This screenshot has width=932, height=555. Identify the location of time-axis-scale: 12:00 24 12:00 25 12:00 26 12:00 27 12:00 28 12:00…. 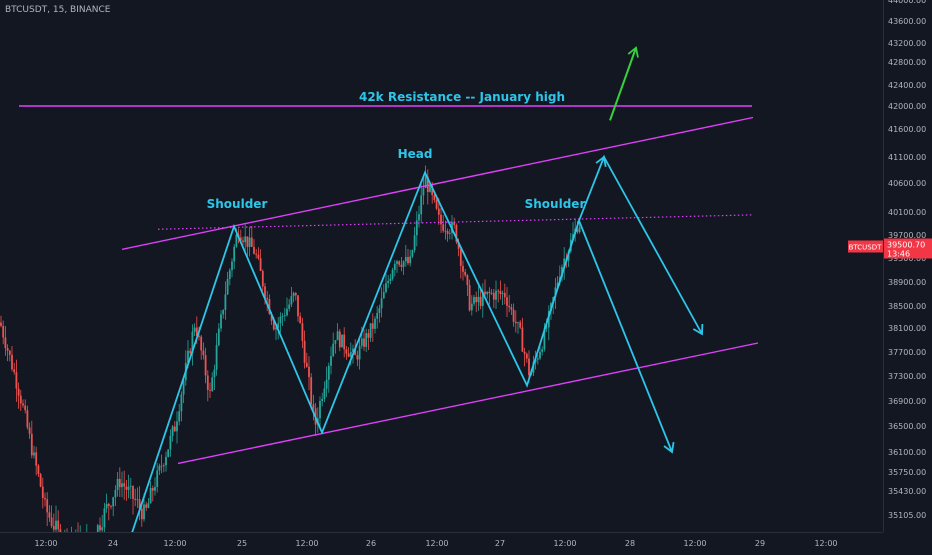
(435, 543).